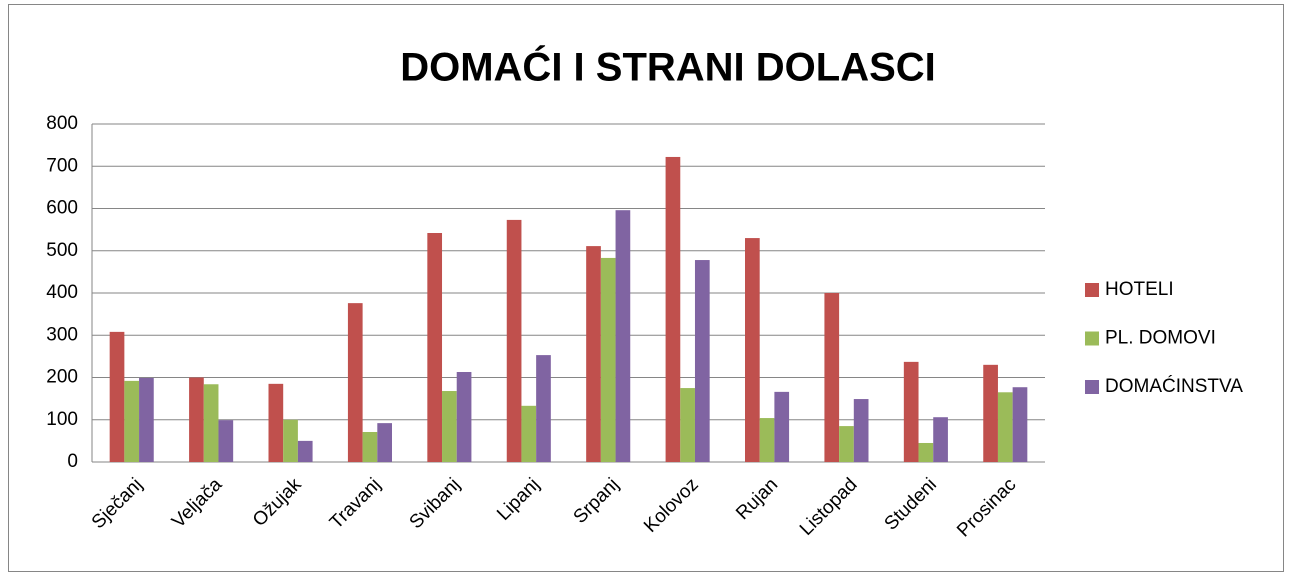 The width and height of the screenshot is (1289, 577). I want to click on y-tick-label: 400, so click(62, 292).